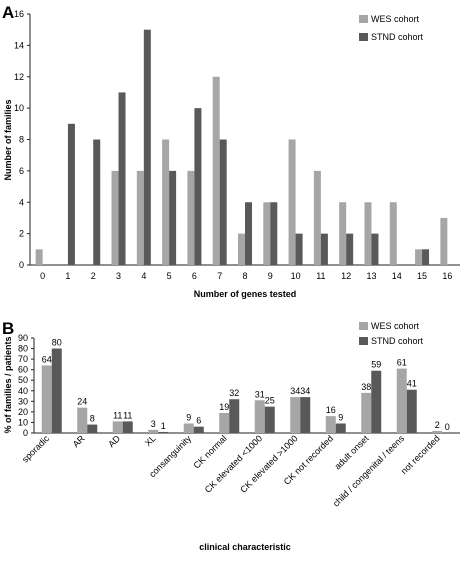 This screenshot has width=472, height=561. Describe the element at coordinates (437, 425) in the screenshot. I see `panel-b-data-label-wes: 2` at that location.